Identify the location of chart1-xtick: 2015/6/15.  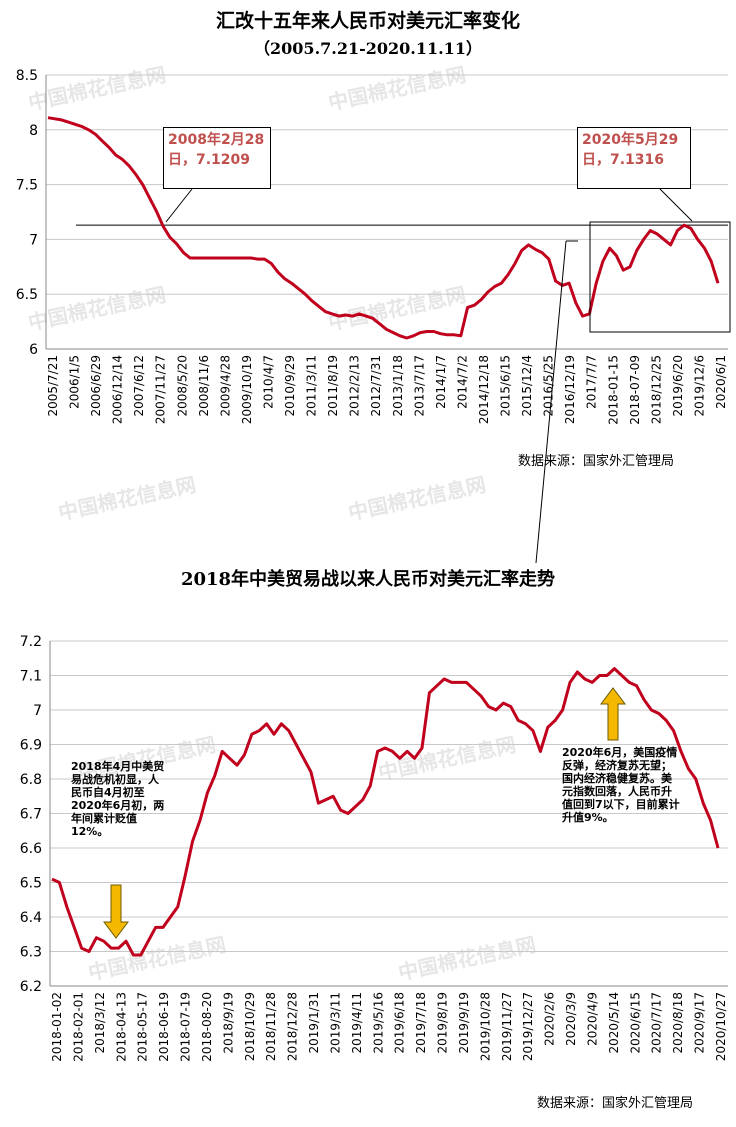
(506, 386).